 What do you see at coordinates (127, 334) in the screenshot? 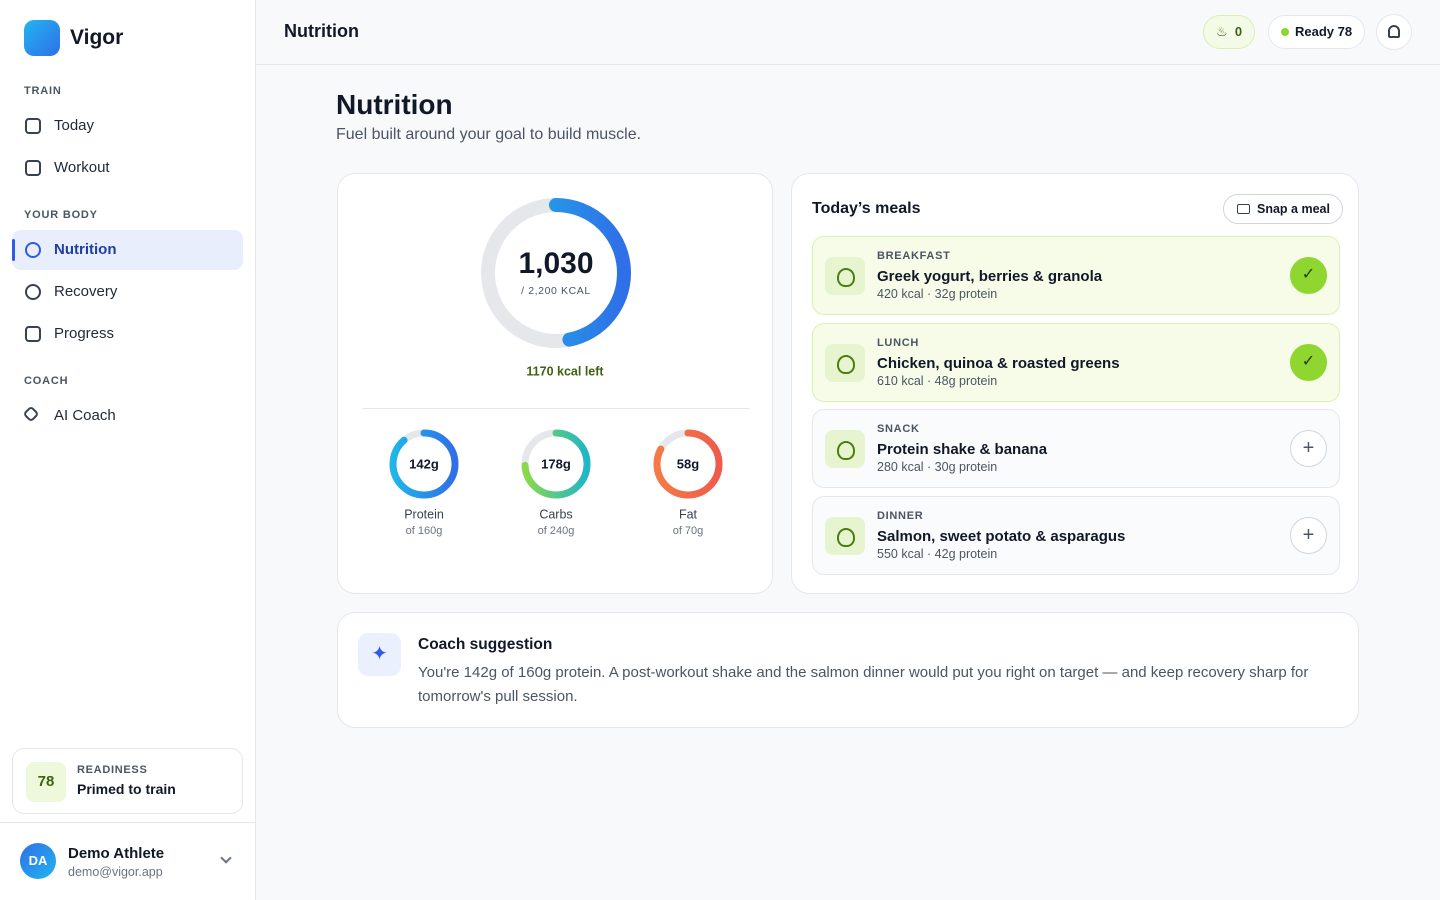
I see `nav-item: Progress` at bounding box center [127, 334].